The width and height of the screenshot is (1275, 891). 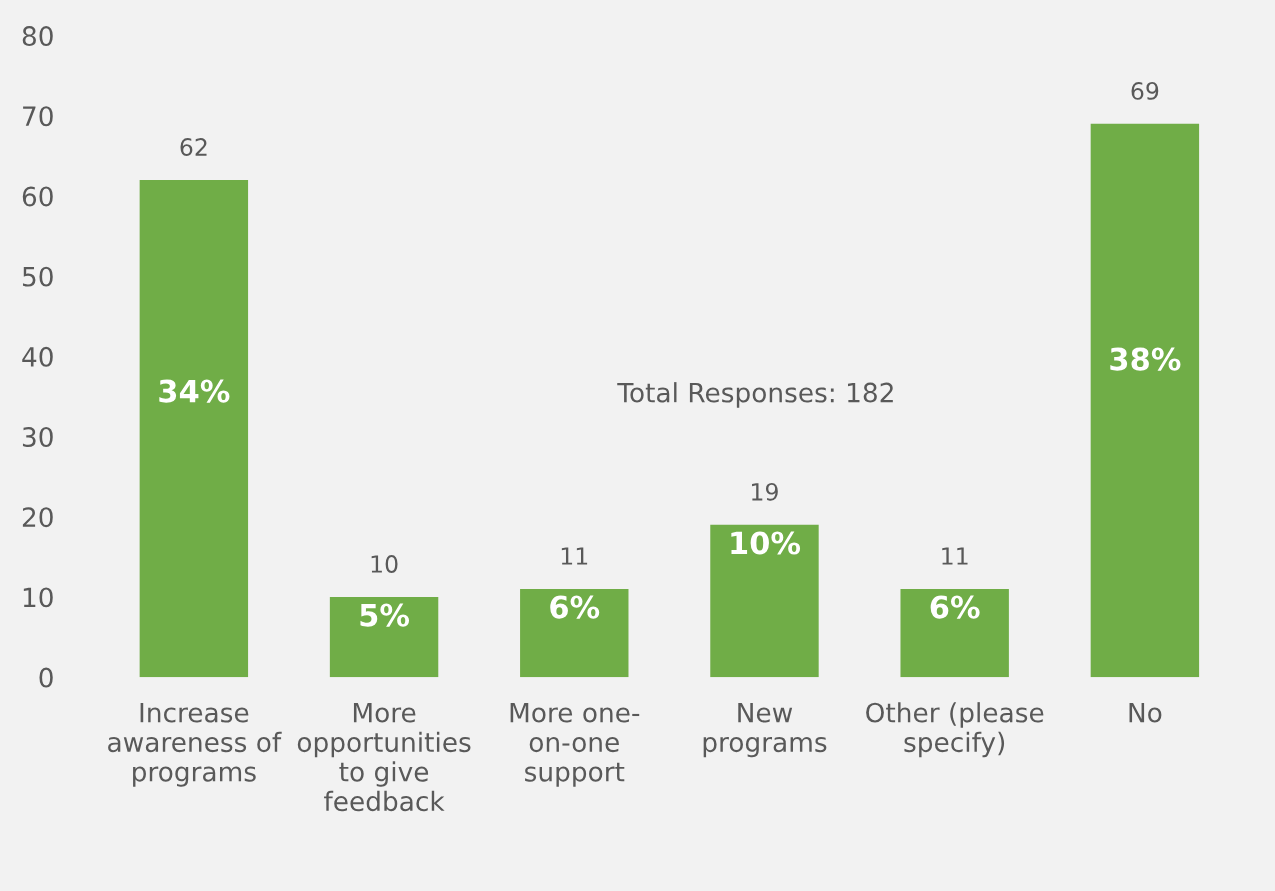 I want to click on y-tick-label: 0, so click(x=46, y=677).